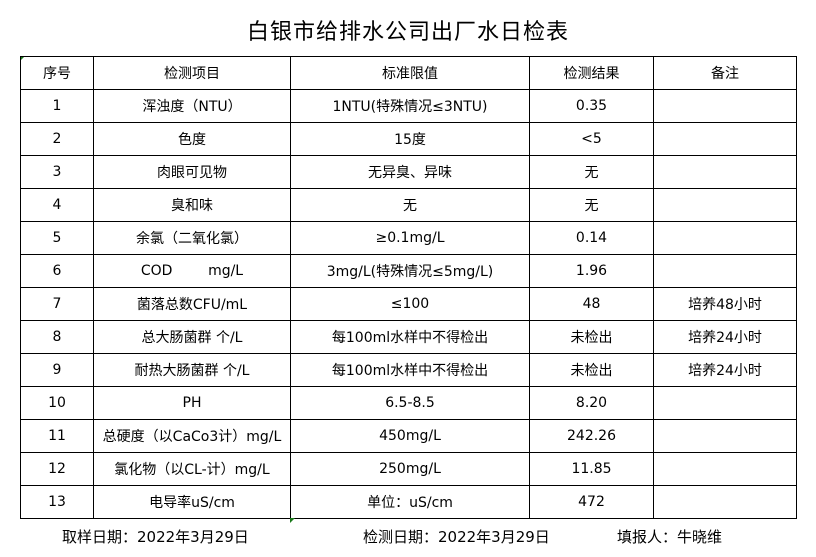 Image resolution: width=816 pixels, height=557 pixels. What do you see at coordinates (57, 304) in the screenshot?
I see `row-number: 7` at bounding box center [57, 304].